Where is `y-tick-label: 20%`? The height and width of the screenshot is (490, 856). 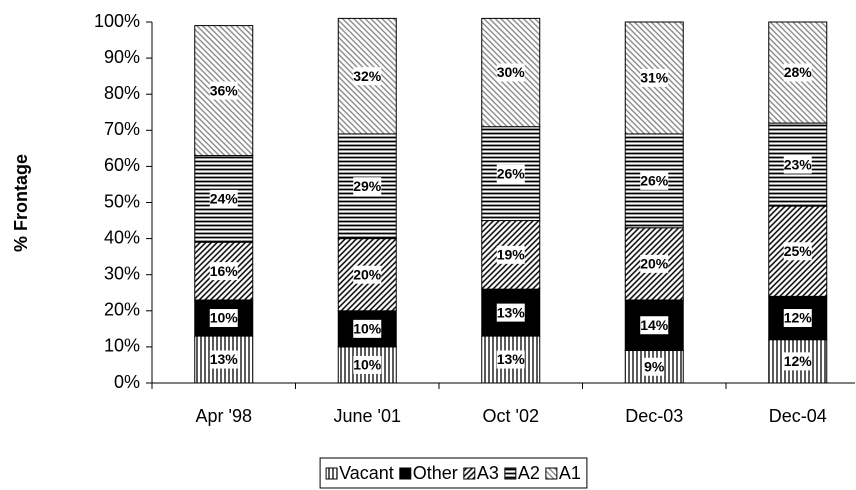
y-tick-label: 20% is located at coordinates (122, 310).